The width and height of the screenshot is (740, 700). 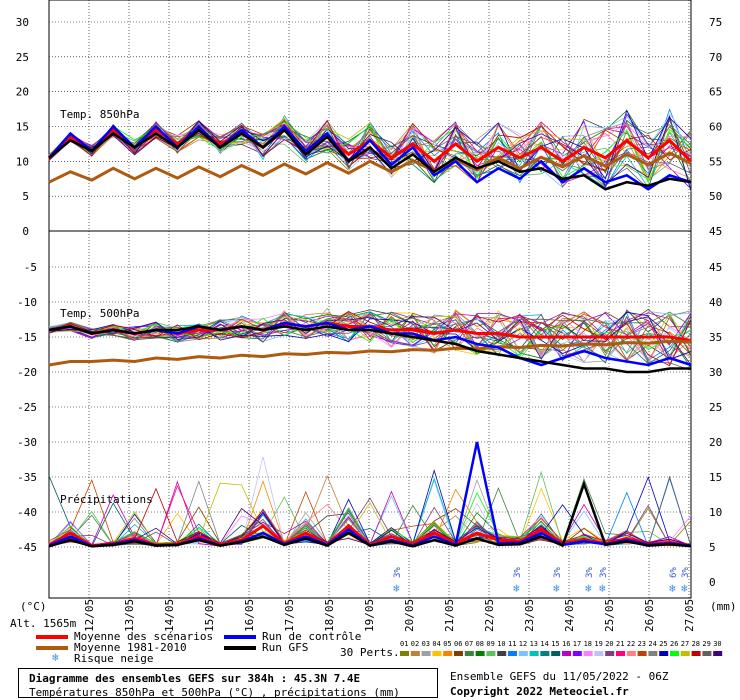 What do you see at coordinates (598, 644) in the screenshot?
I see `pert-number-label: 19` at bounding box center [598, 644].